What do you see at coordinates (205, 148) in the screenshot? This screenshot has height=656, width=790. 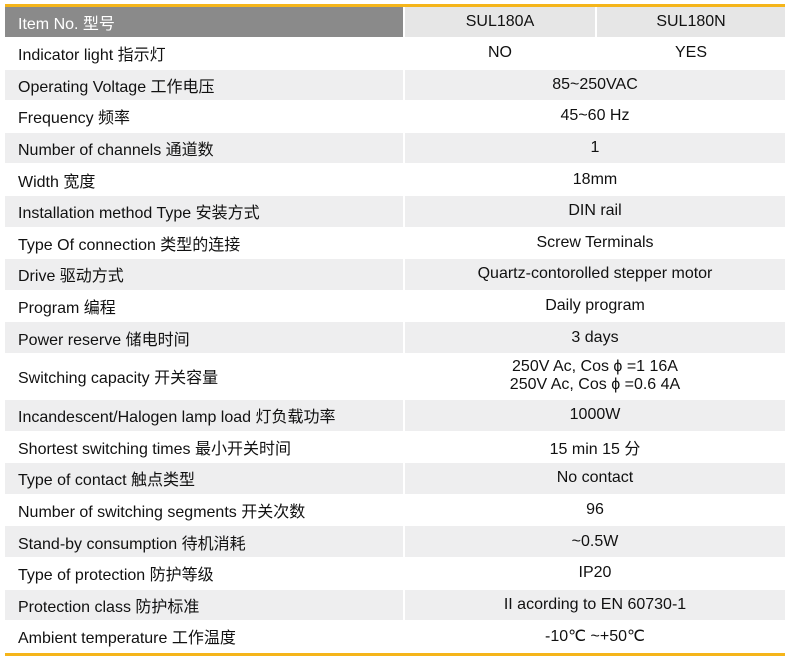 I see `row-label: Number of channels 通道数` at bounding box center [205, 148].